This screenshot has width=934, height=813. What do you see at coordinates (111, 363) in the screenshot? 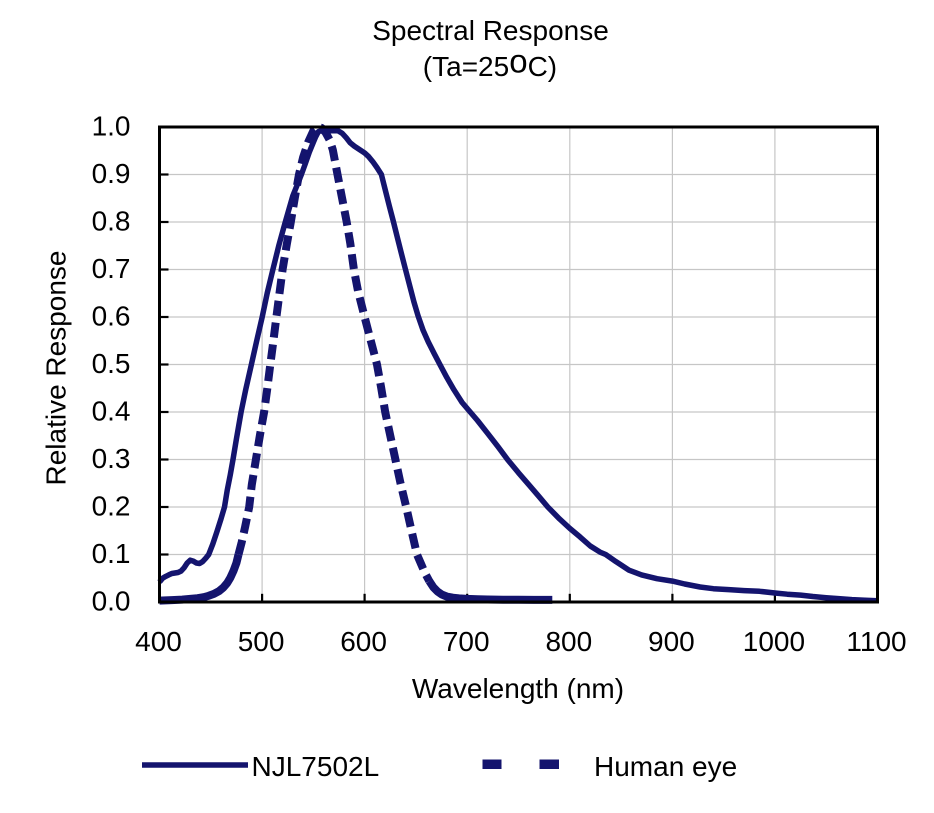
I see `svg-text: 0.5` at bounding box center [111, 363].